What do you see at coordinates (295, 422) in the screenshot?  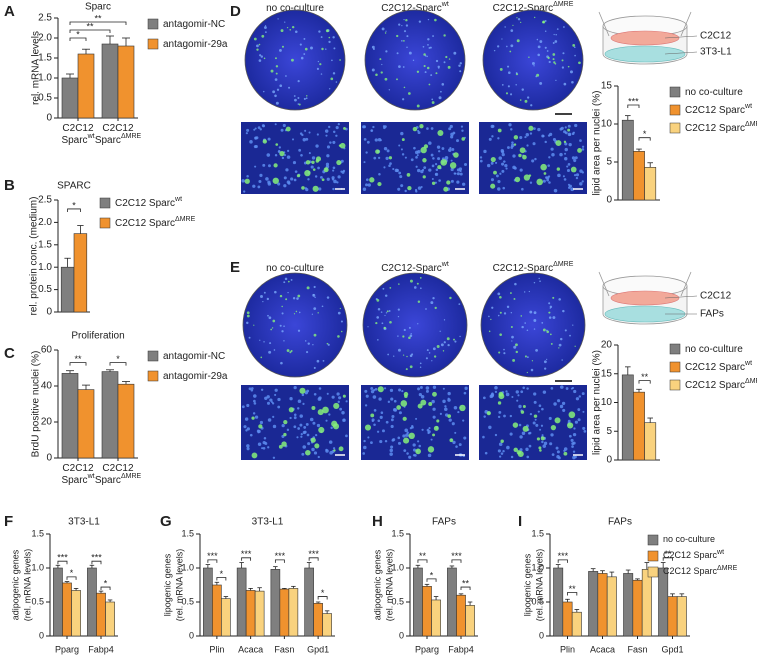 I see `micrograph-zoom` at bounding box center [295, 422].